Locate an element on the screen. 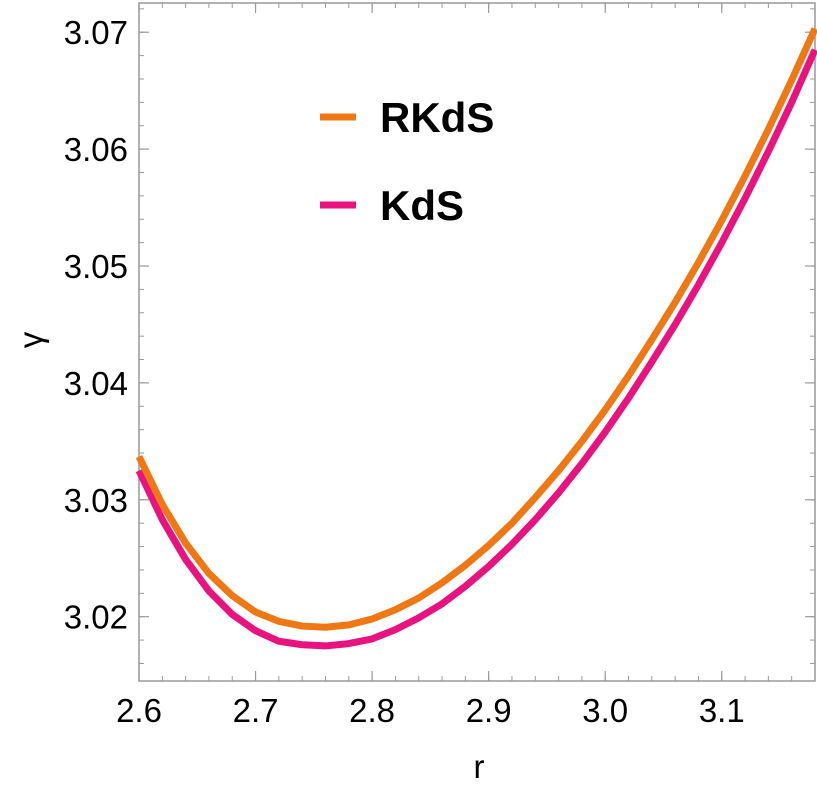 This screenshot has width=817, height=789. x-tick-label: 3.1 is located at coordinates (722, 710).